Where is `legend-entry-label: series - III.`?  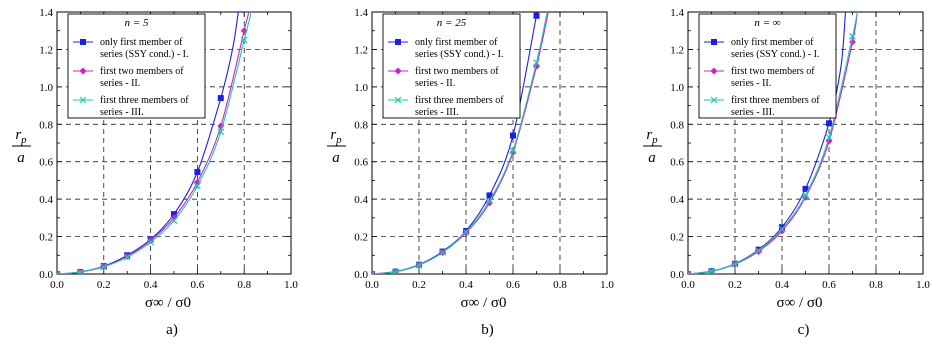 legend-entry-label: series - III. is located at coordinates (122, 112).